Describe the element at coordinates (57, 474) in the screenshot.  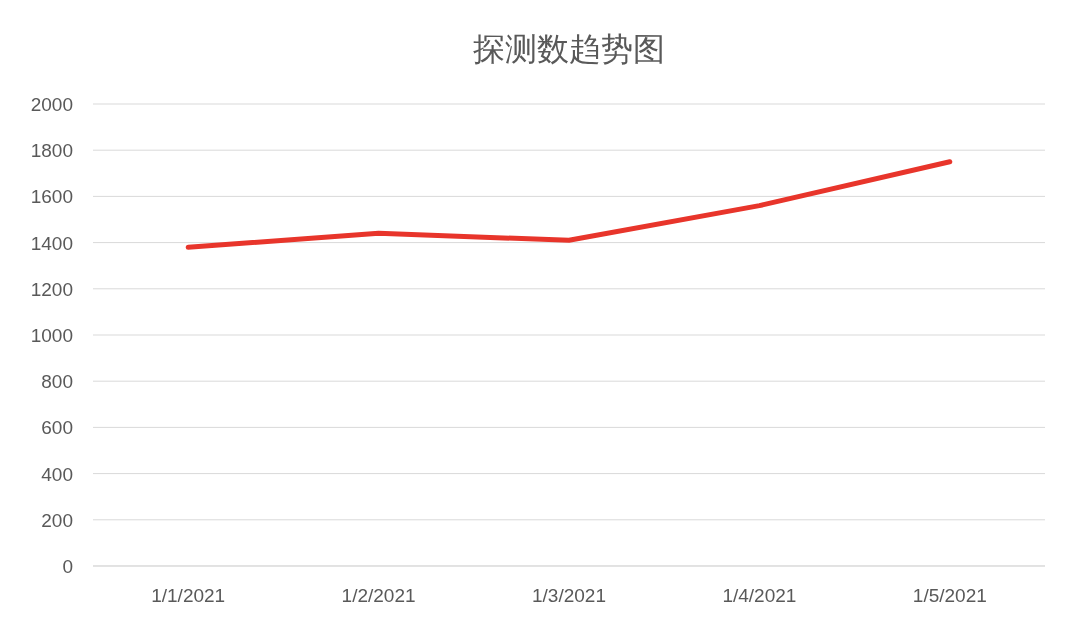
I see `y-tick-label: 400` at that location.